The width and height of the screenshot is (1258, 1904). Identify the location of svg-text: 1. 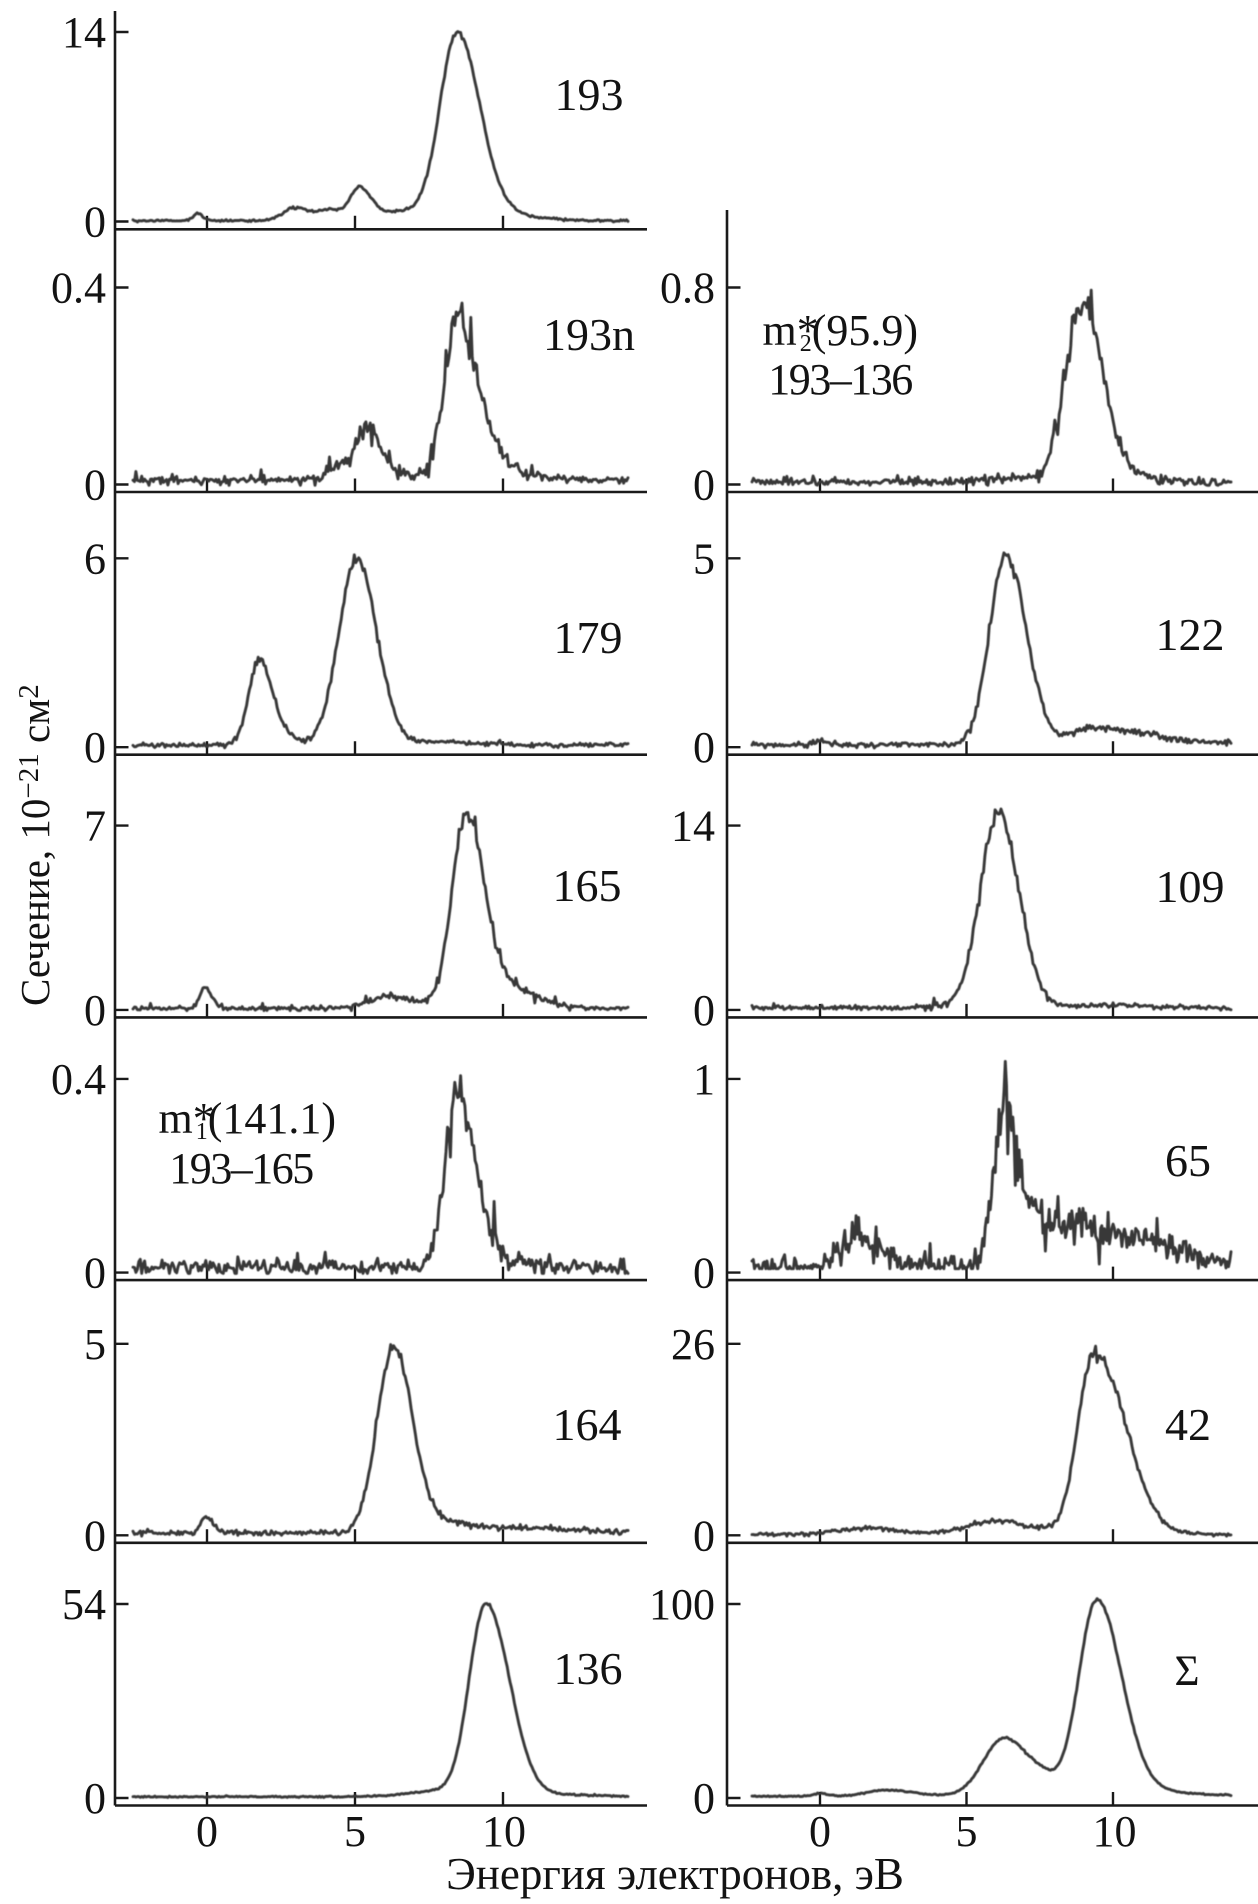
(704, 1079).